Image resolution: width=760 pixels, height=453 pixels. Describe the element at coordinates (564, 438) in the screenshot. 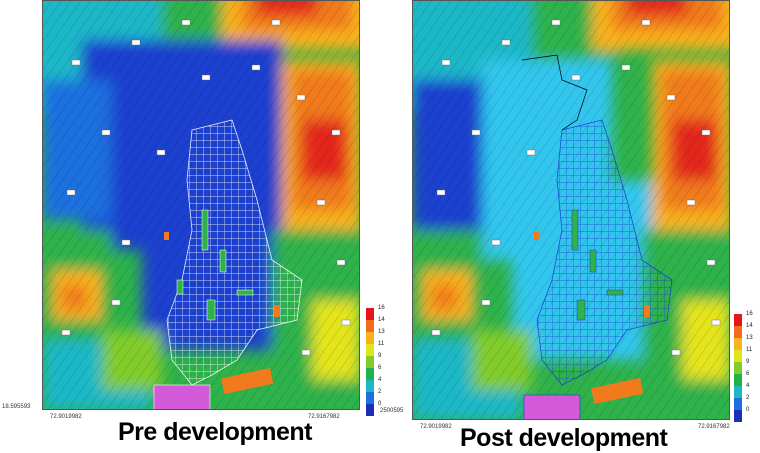

I see `post-development-caption: Post development` at that location.